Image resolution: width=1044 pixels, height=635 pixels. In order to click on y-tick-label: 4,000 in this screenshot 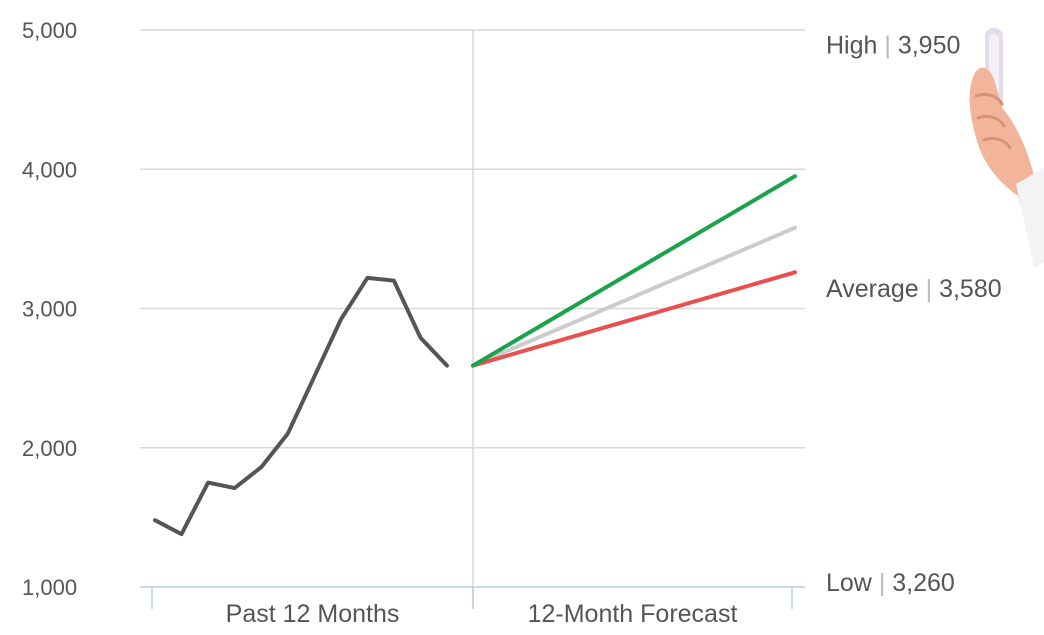, I will do `click(49, 169)`.